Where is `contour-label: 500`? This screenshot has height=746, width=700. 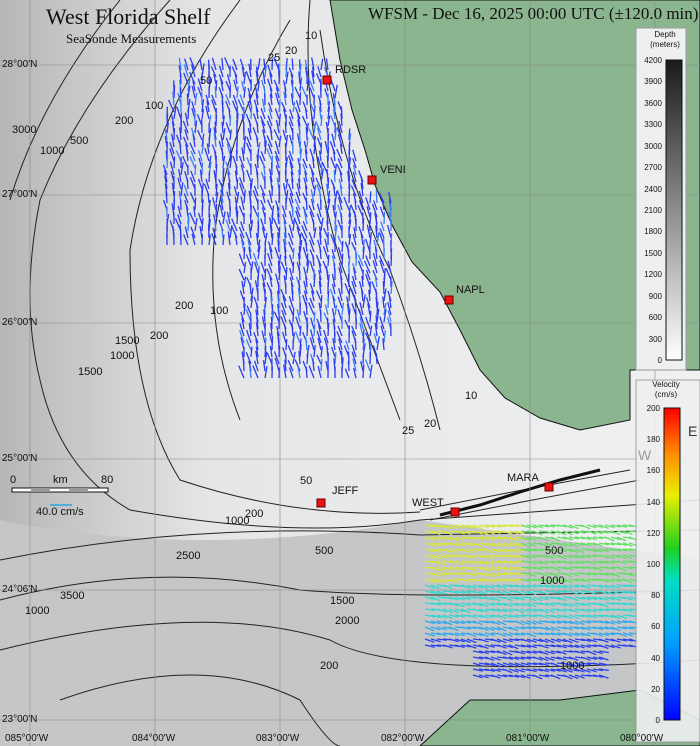
contour-label: 500 is located at coordinates (324, 551).